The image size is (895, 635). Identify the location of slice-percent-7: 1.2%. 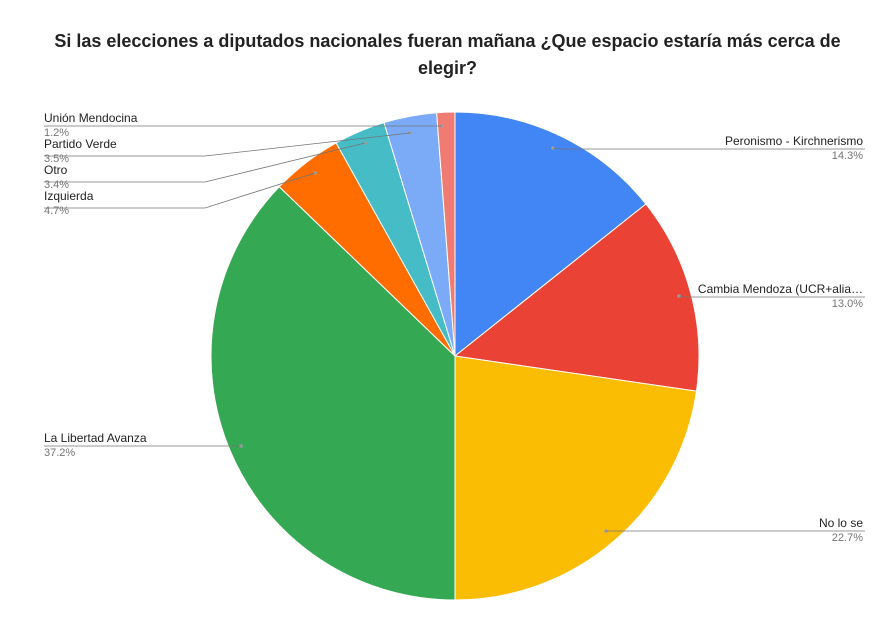
(56, 133).